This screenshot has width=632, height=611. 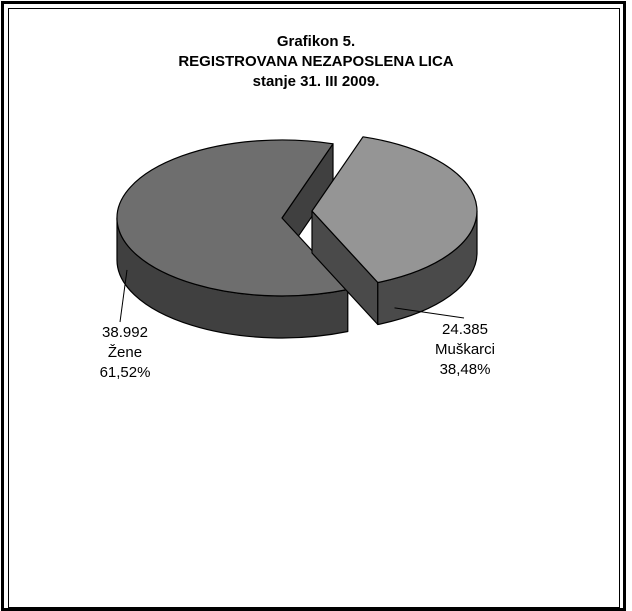 What do you see at coordinates (125, 372) in the screenshot?
I see `data-label-zene-percent: 61,52%` at bounding box center [125, 372].